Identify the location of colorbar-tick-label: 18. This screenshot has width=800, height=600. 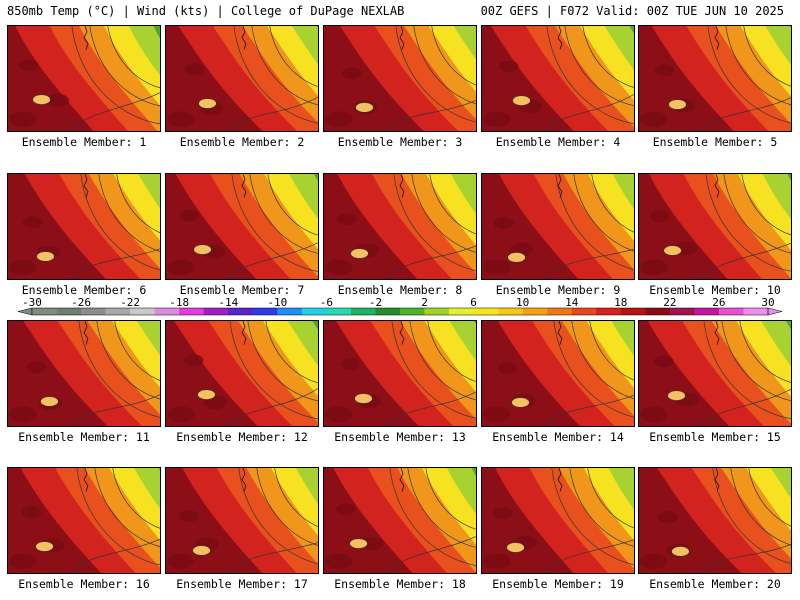
(620, 302).